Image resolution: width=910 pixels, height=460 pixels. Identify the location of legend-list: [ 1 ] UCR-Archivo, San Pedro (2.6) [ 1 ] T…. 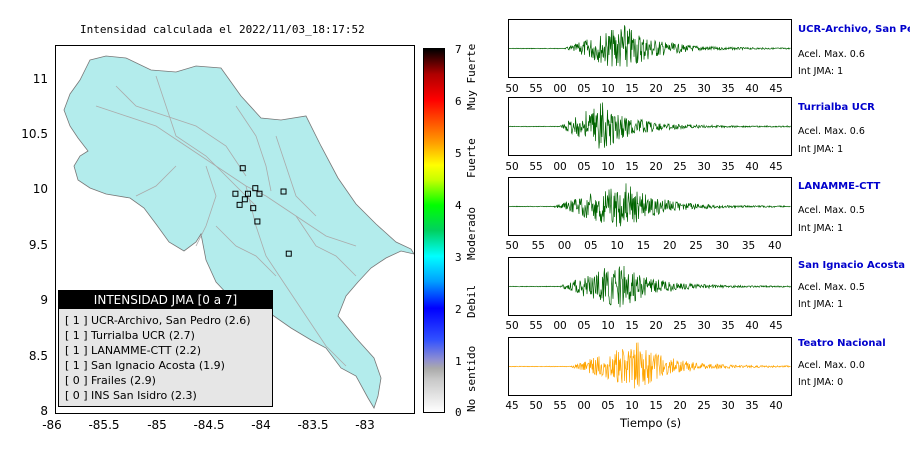
(165, 358).